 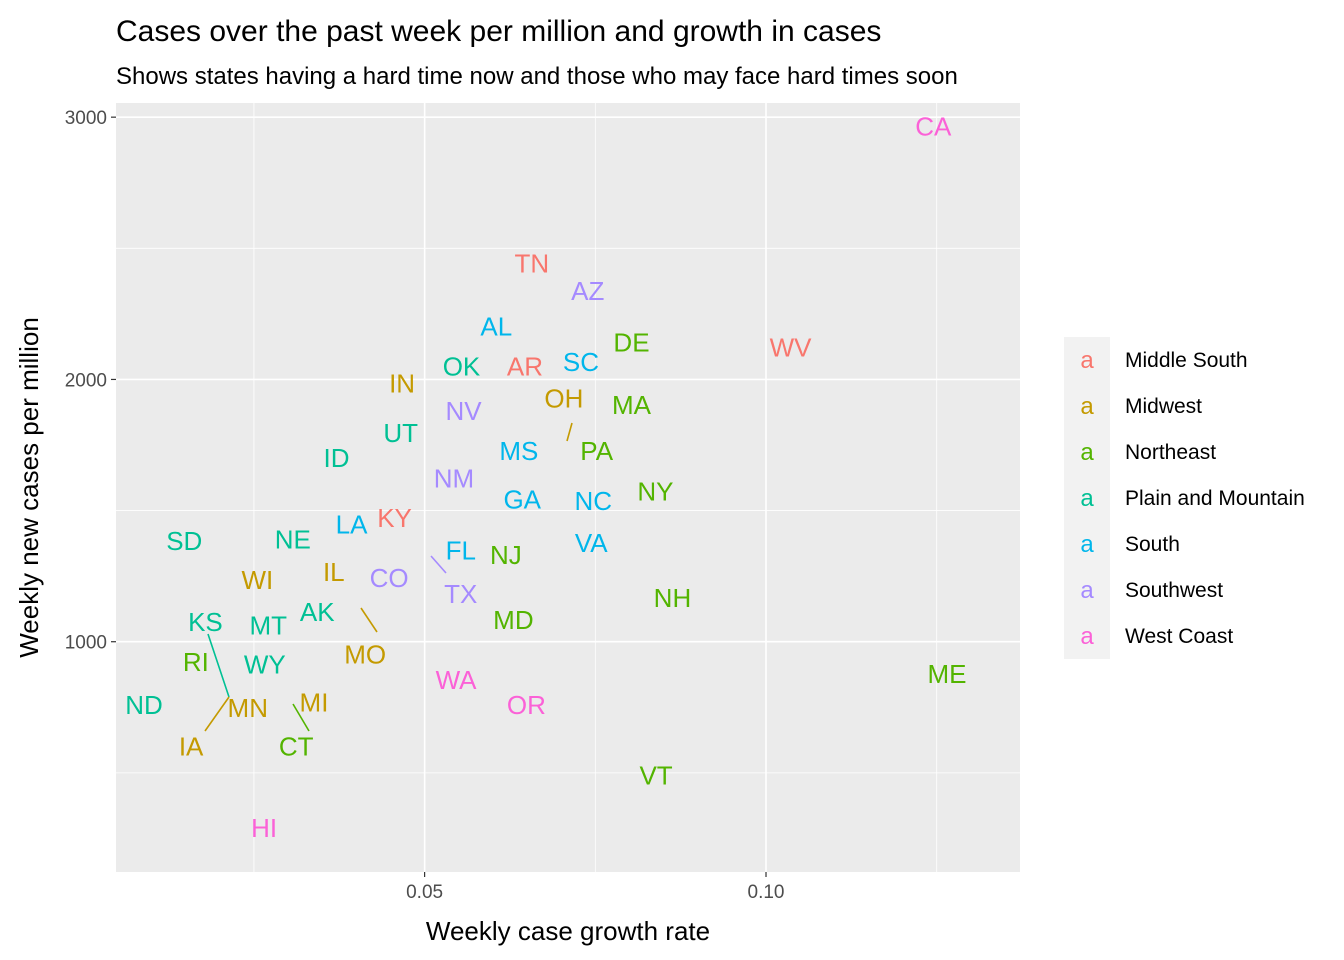 What do you see at coordinates (296, 746) in the screenshot?
I see `state-label-ct: CT` at bounding box center [296, 746].